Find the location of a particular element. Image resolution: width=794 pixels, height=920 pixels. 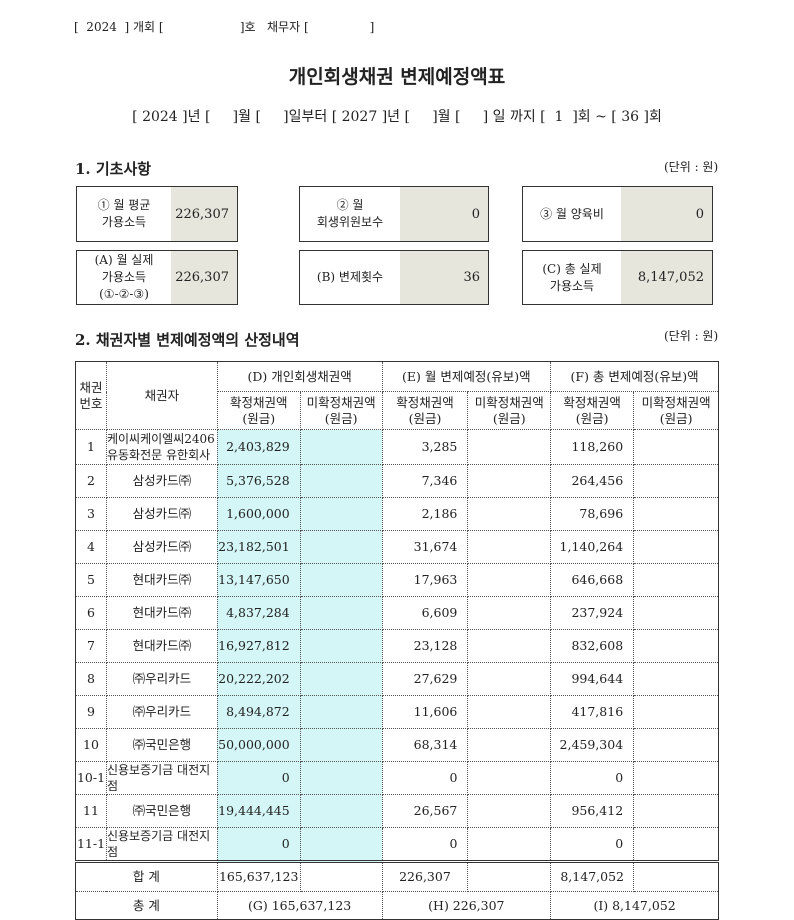

row-no: 8 is located at coordinates (91, 679).